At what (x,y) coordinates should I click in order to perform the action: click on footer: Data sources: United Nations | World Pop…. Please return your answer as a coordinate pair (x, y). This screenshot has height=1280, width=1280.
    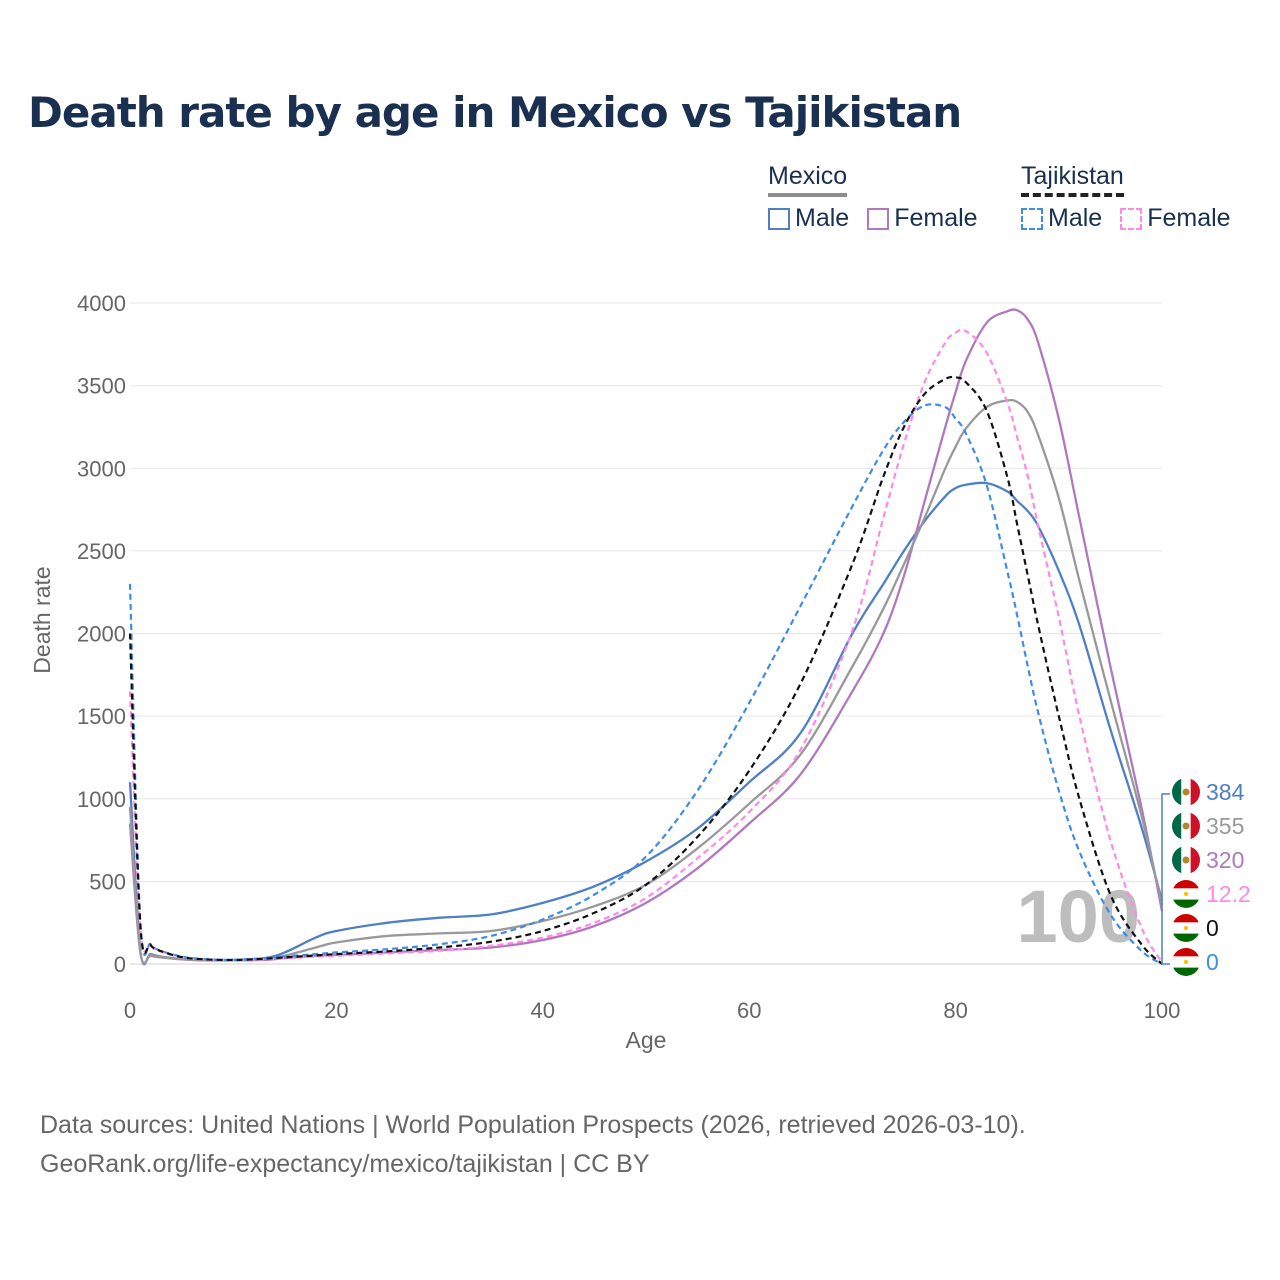
    Looking at the image, I should click on (533, 1145).